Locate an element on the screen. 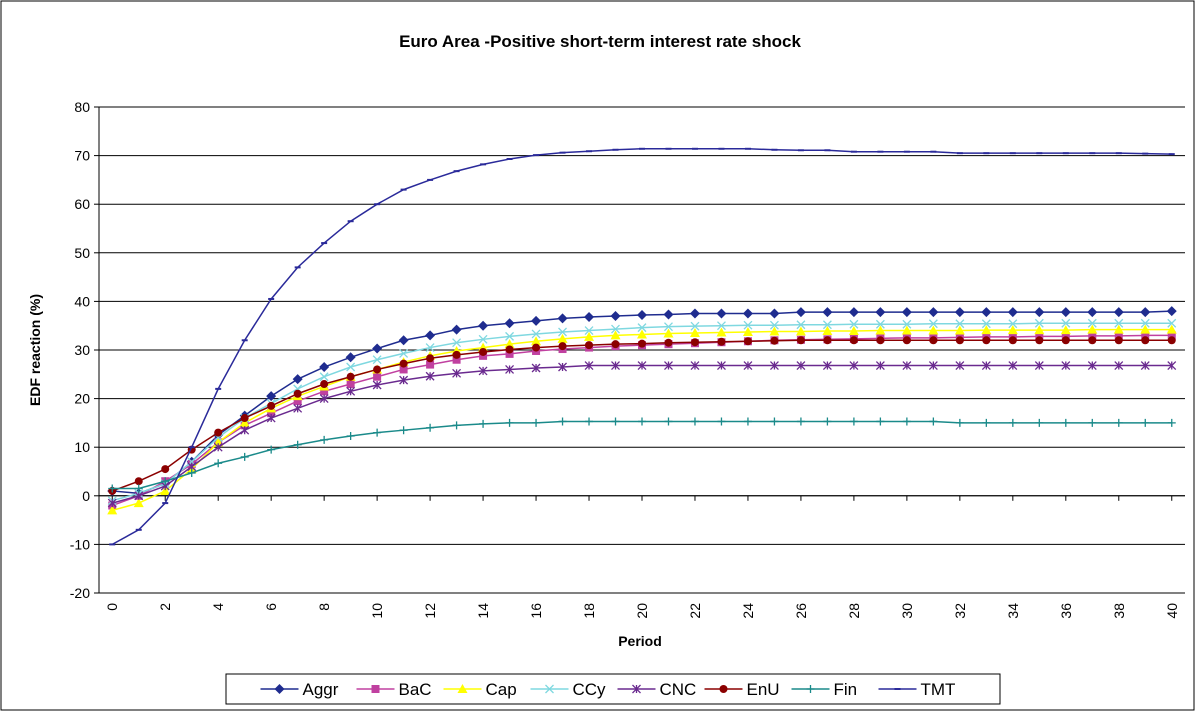 The image size is (1195, 716). x-tick-label: 8 is located at coordinates (324, 607).